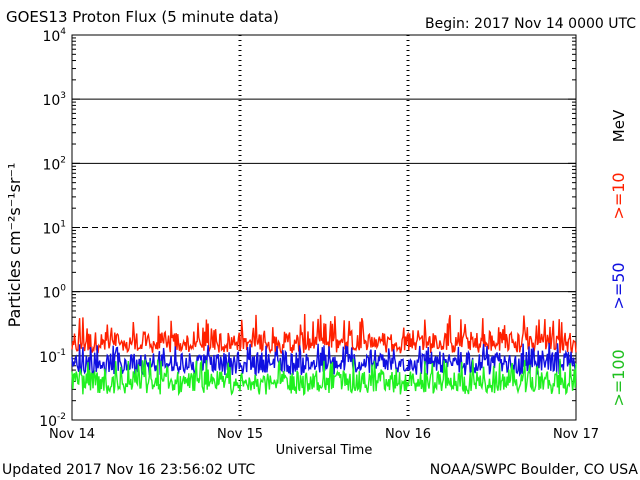 This screenshot has width=640, height=480. I want to click on y-tick-label-1: 10³, so click(54, 100).